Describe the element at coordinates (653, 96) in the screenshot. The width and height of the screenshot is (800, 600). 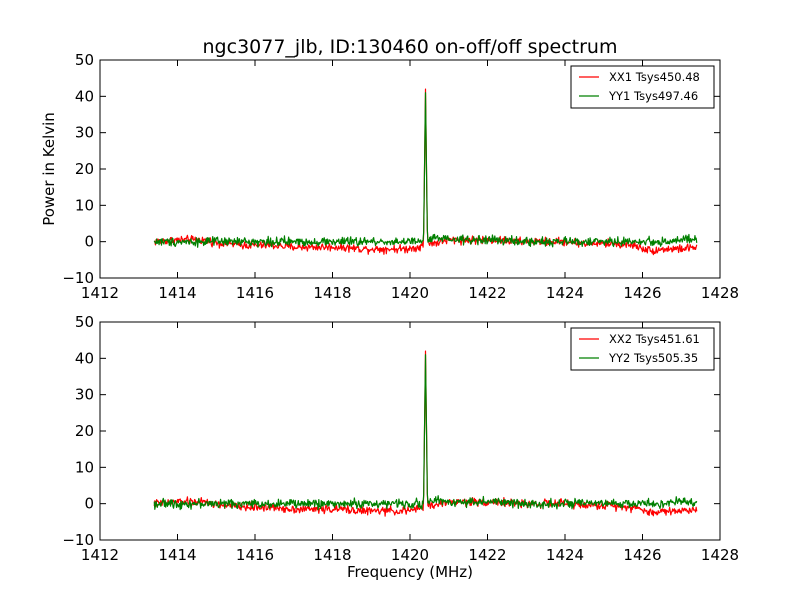
I see `legend-label: YY1 Tsys497.46` at that location.